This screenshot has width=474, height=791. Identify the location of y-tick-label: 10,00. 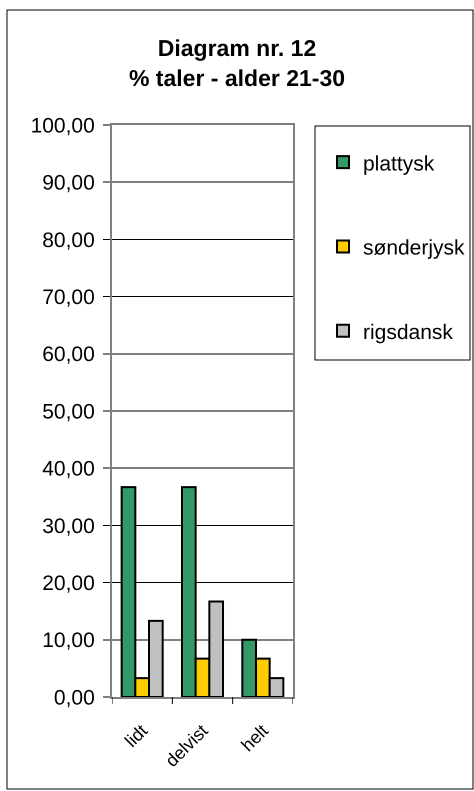
(68, 640).